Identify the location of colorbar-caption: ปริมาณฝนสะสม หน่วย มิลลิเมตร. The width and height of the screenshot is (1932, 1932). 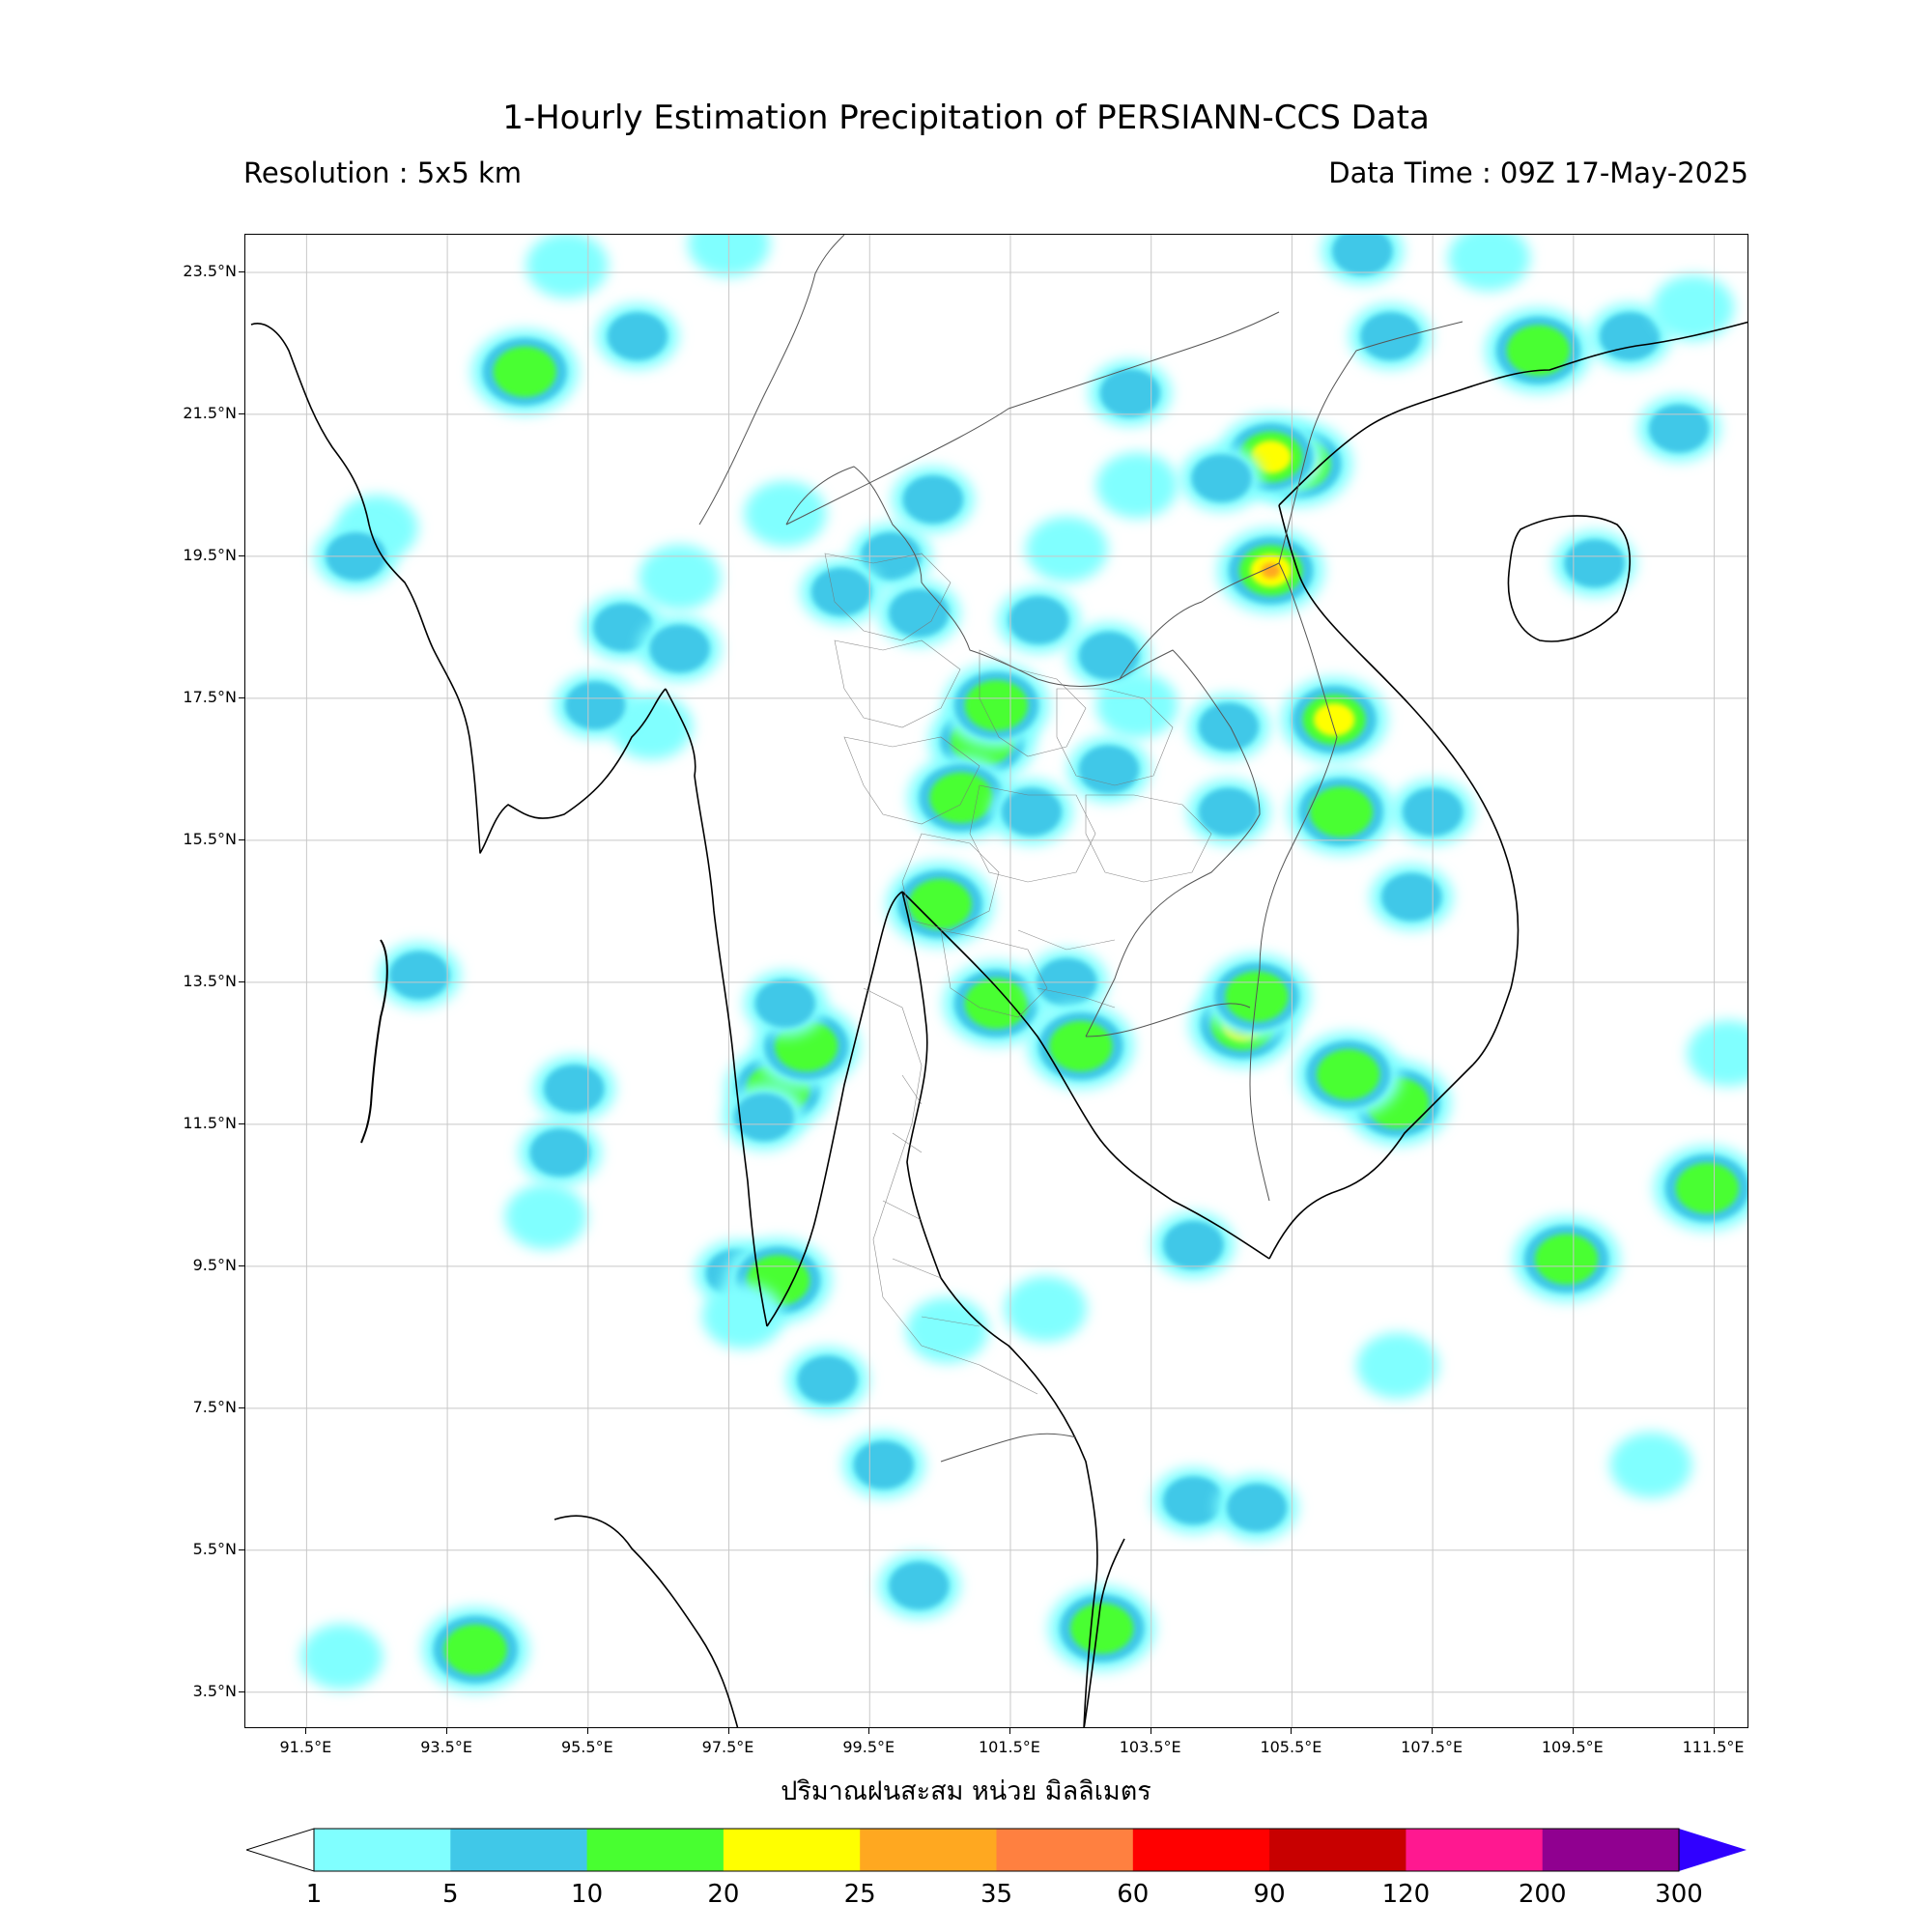
(966, 1791).